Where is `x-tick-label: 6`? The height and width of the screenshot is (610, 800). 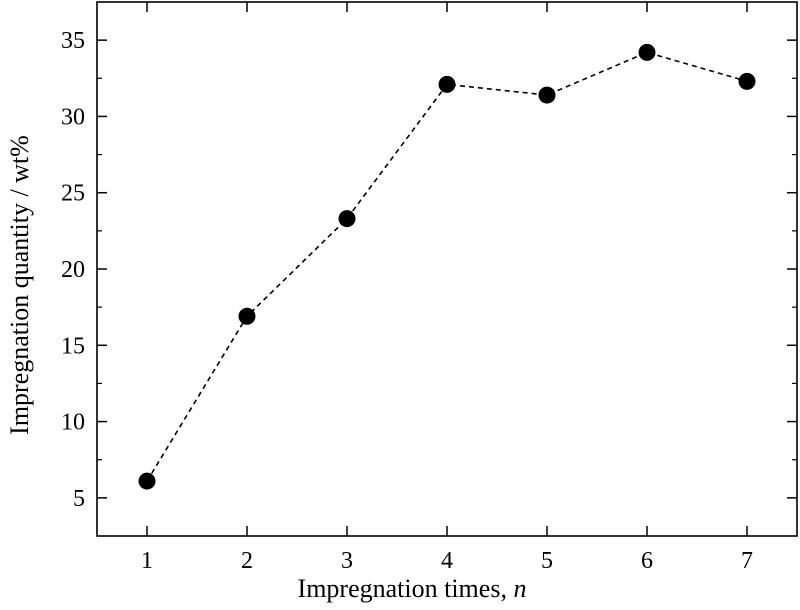 x-tick-label: 6 is located at coordinates (647, 561).